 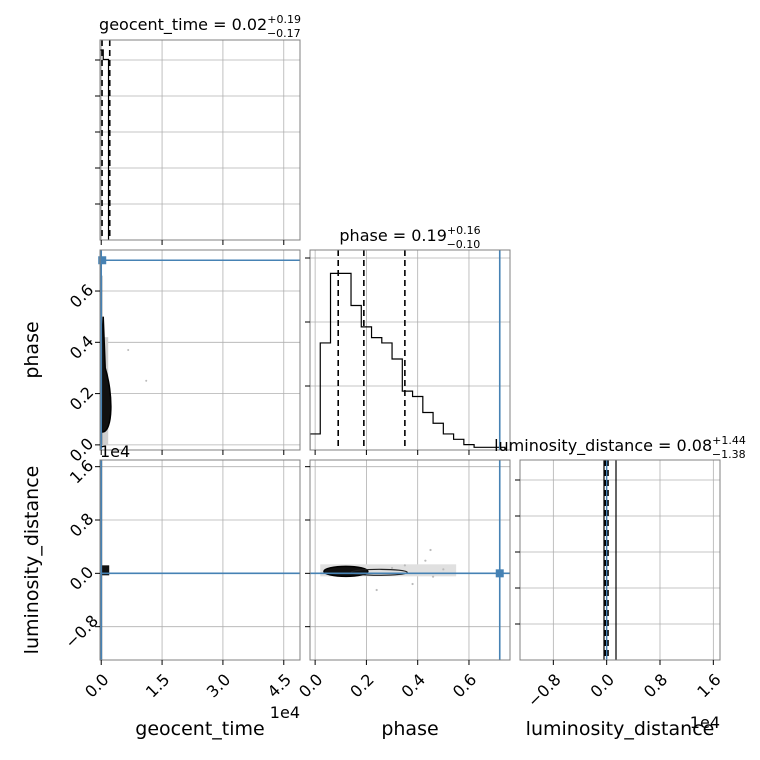 I want to click on offset-label-lumdist-y: 1e4, so click(x=115, y=451).